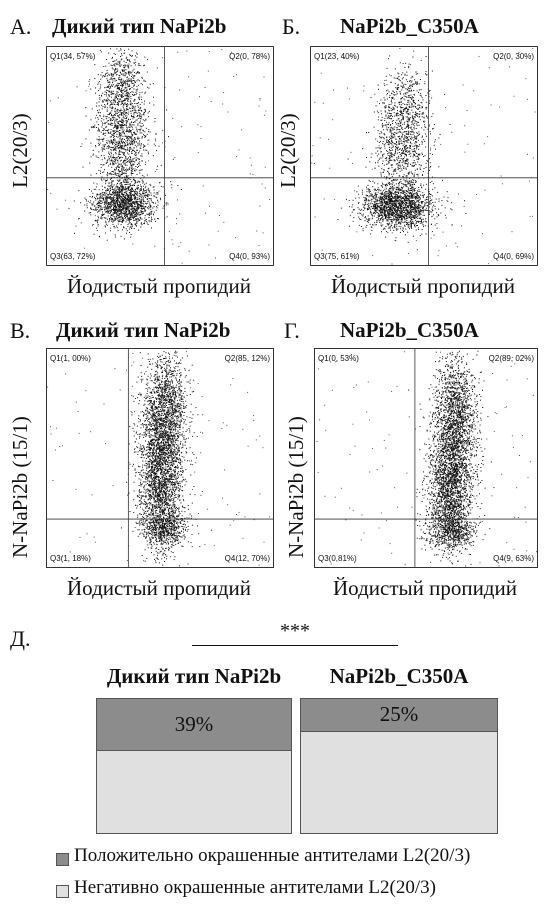 The width and height of the screenshot is (546, 917). Describe the element at coordinates (291, 26) in the screenshot. I see `panel-letter: Б.` at that location.